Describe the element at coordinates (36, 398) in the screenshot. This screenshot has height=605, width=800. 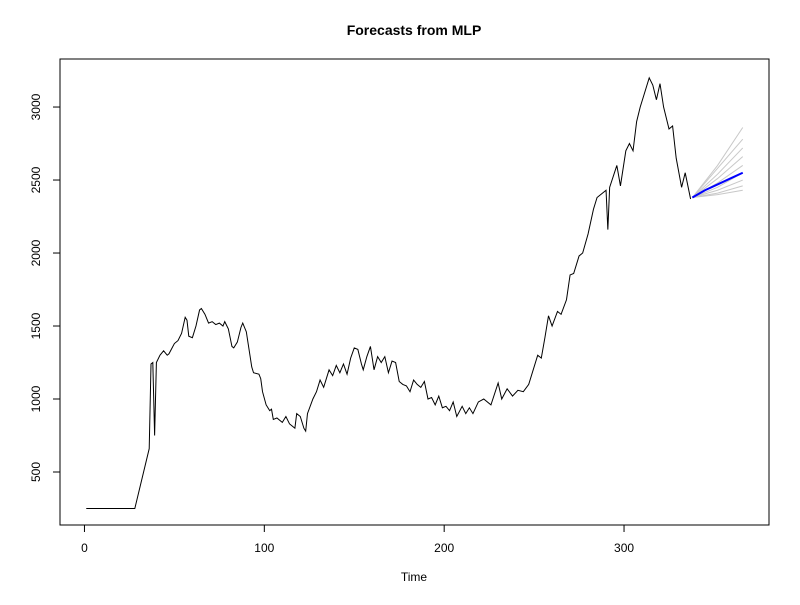
I see `y-tick-label: 1000` at that location.